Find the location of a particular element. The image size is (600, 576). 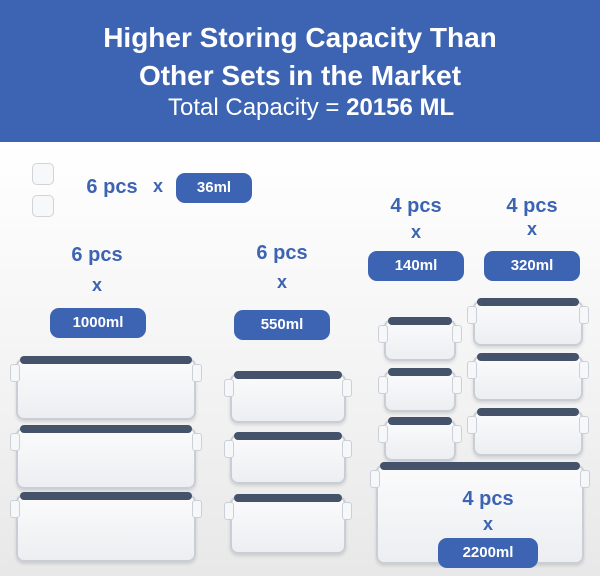

headline-line-2: Other Sets in the Market is located at coordinates (300, 75).